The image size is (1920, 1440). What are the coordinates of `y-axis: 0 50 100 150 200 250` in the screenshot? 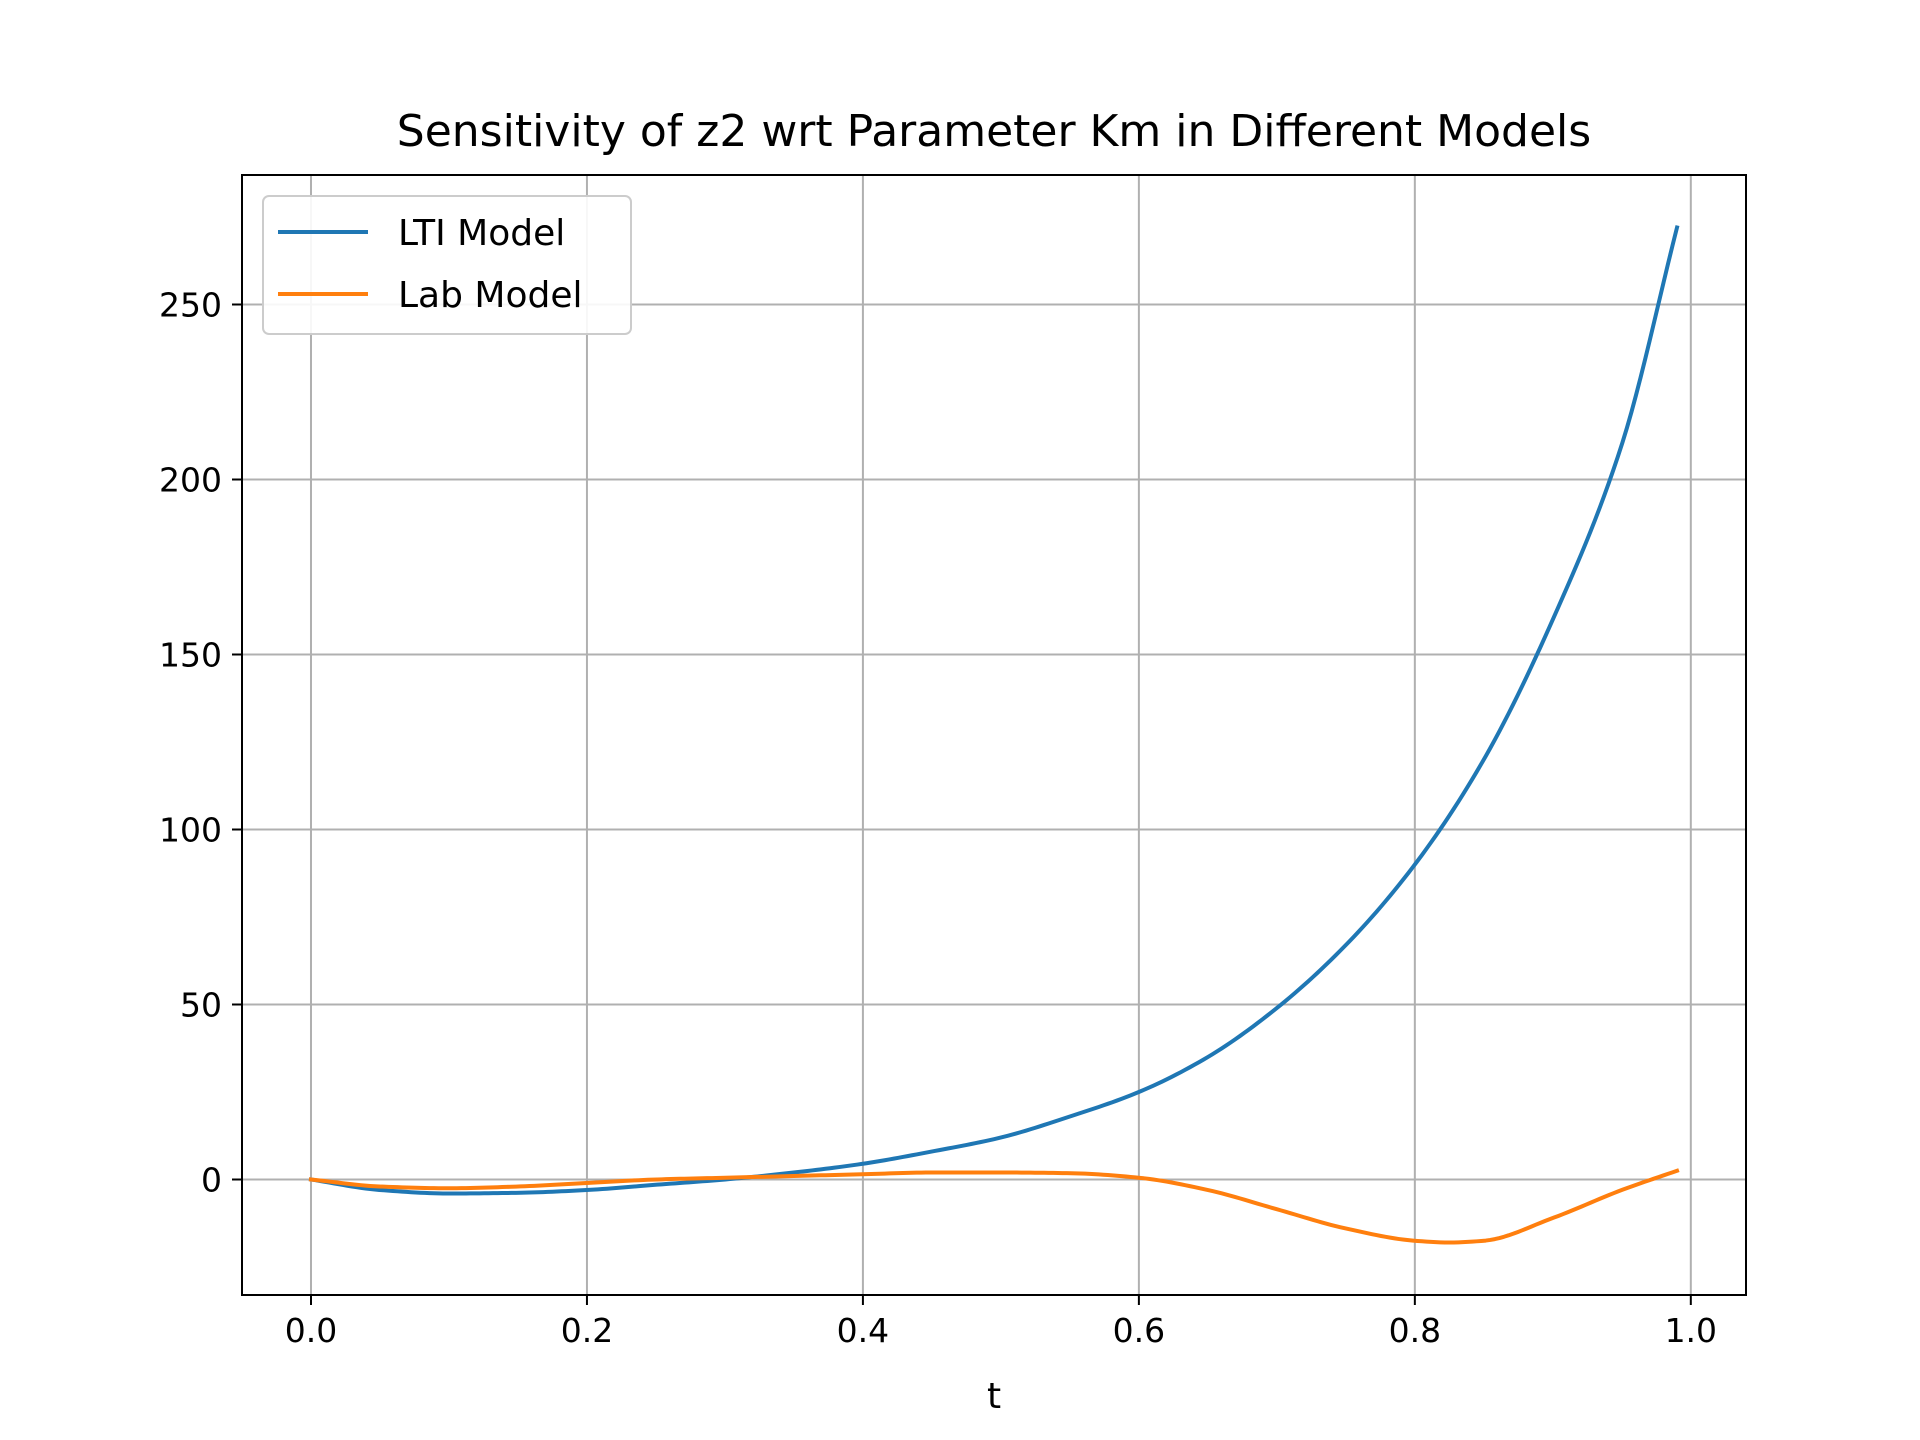 It's located at (200, 743).